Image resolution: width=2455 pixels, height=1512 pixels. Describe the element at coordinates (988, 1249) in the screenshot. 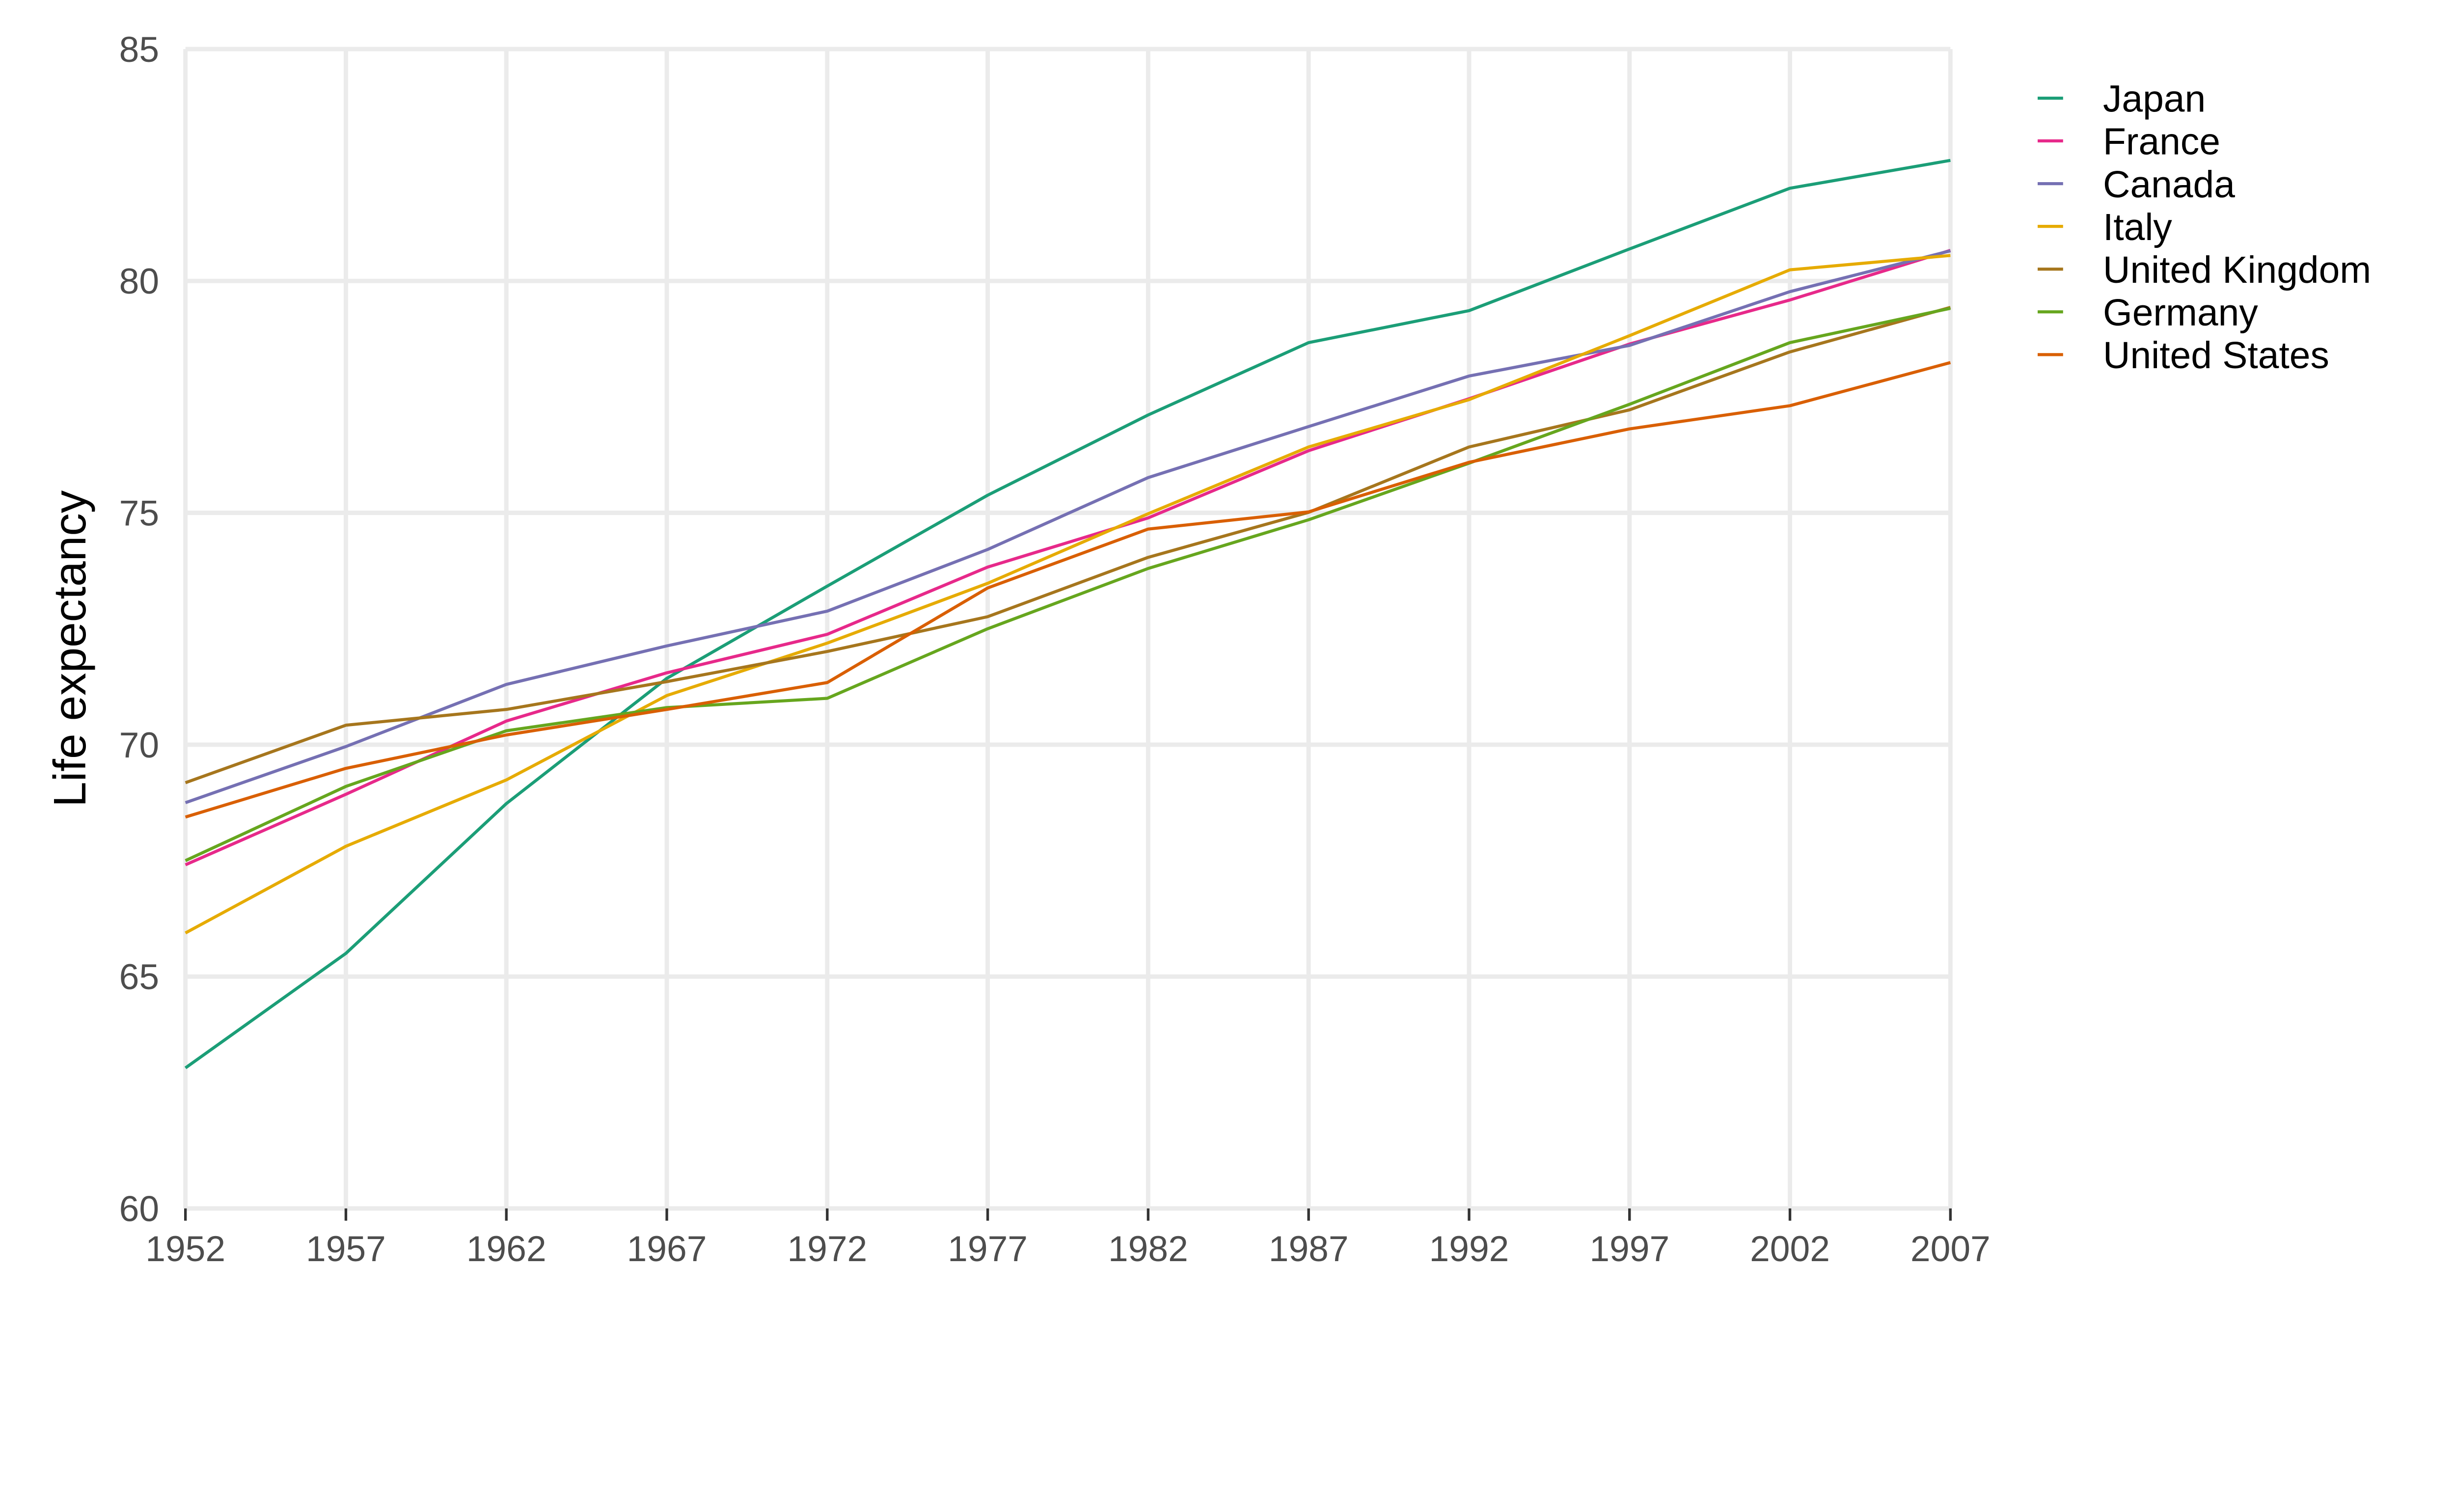

I see `x-tick-label: 1977` at that location.